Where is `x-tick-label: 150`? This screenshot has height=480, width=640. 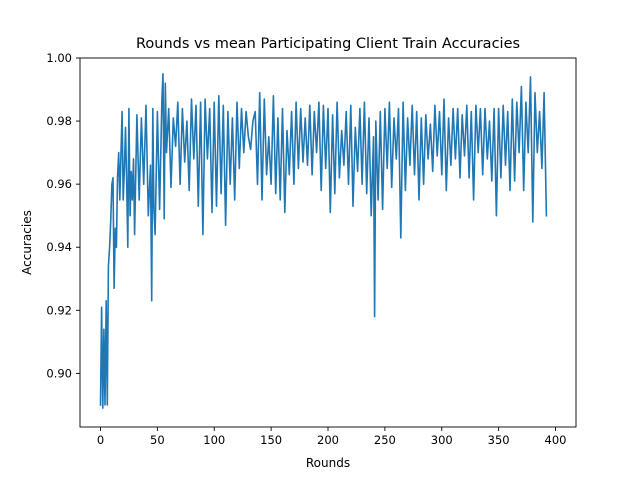
x-tick-label: 150 is located at coordinates (271, 440).